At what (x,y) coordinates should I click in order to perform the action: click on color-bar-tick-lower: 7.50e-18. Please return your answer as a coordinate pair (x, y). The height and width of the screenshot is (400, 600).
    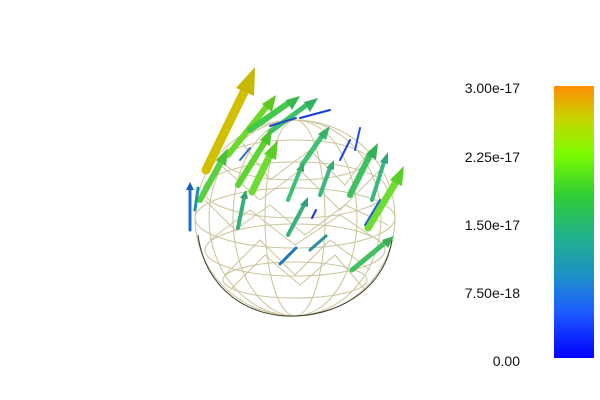
    Looking at the image, I should click on (492, 293).